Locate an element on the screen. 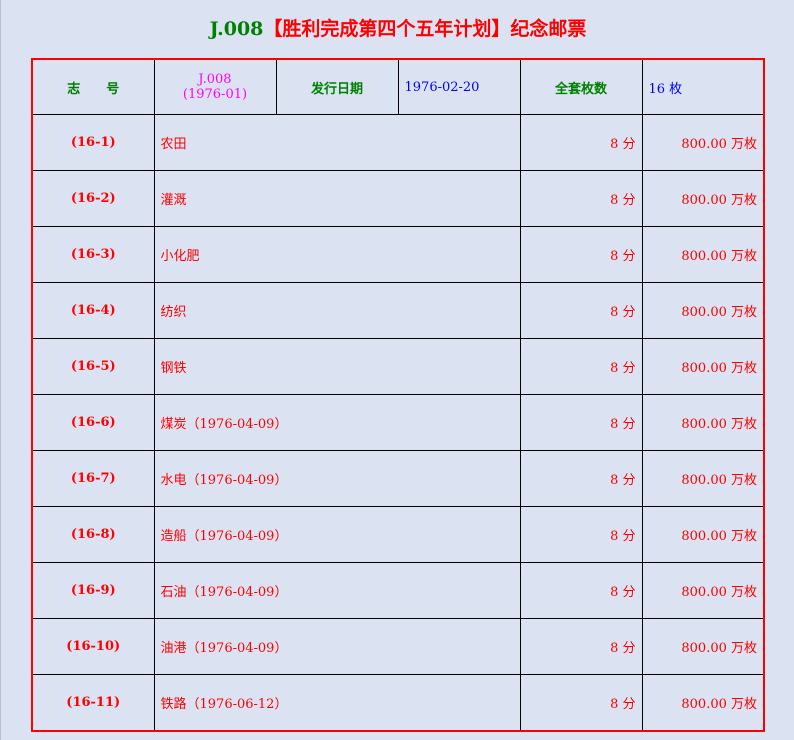  stamp-name: 纺织 is located at coordinates (337, 310).